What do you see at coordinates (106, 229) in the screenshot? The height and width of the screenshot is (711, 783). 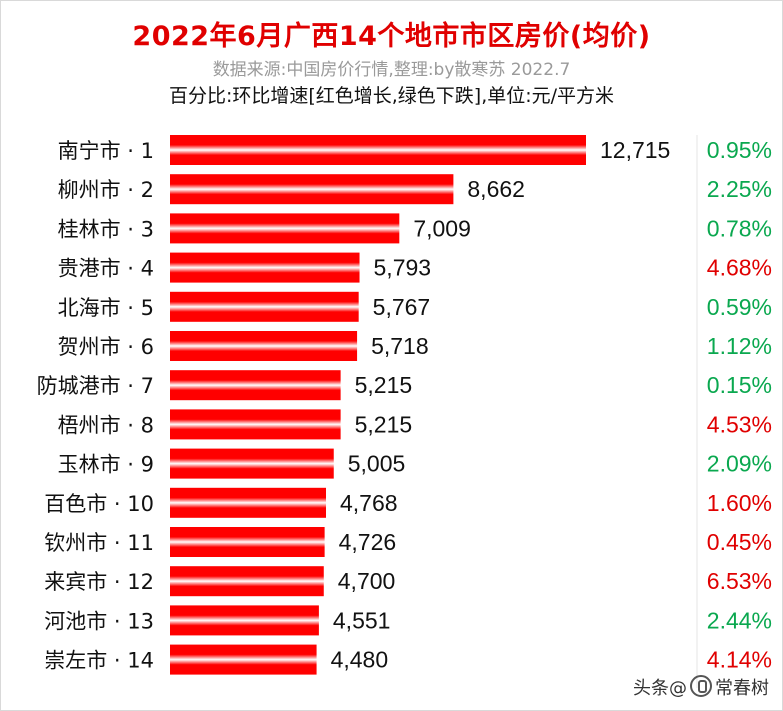 I see `category-label: 桂林市 · 3` at bounding box center [106, 229].